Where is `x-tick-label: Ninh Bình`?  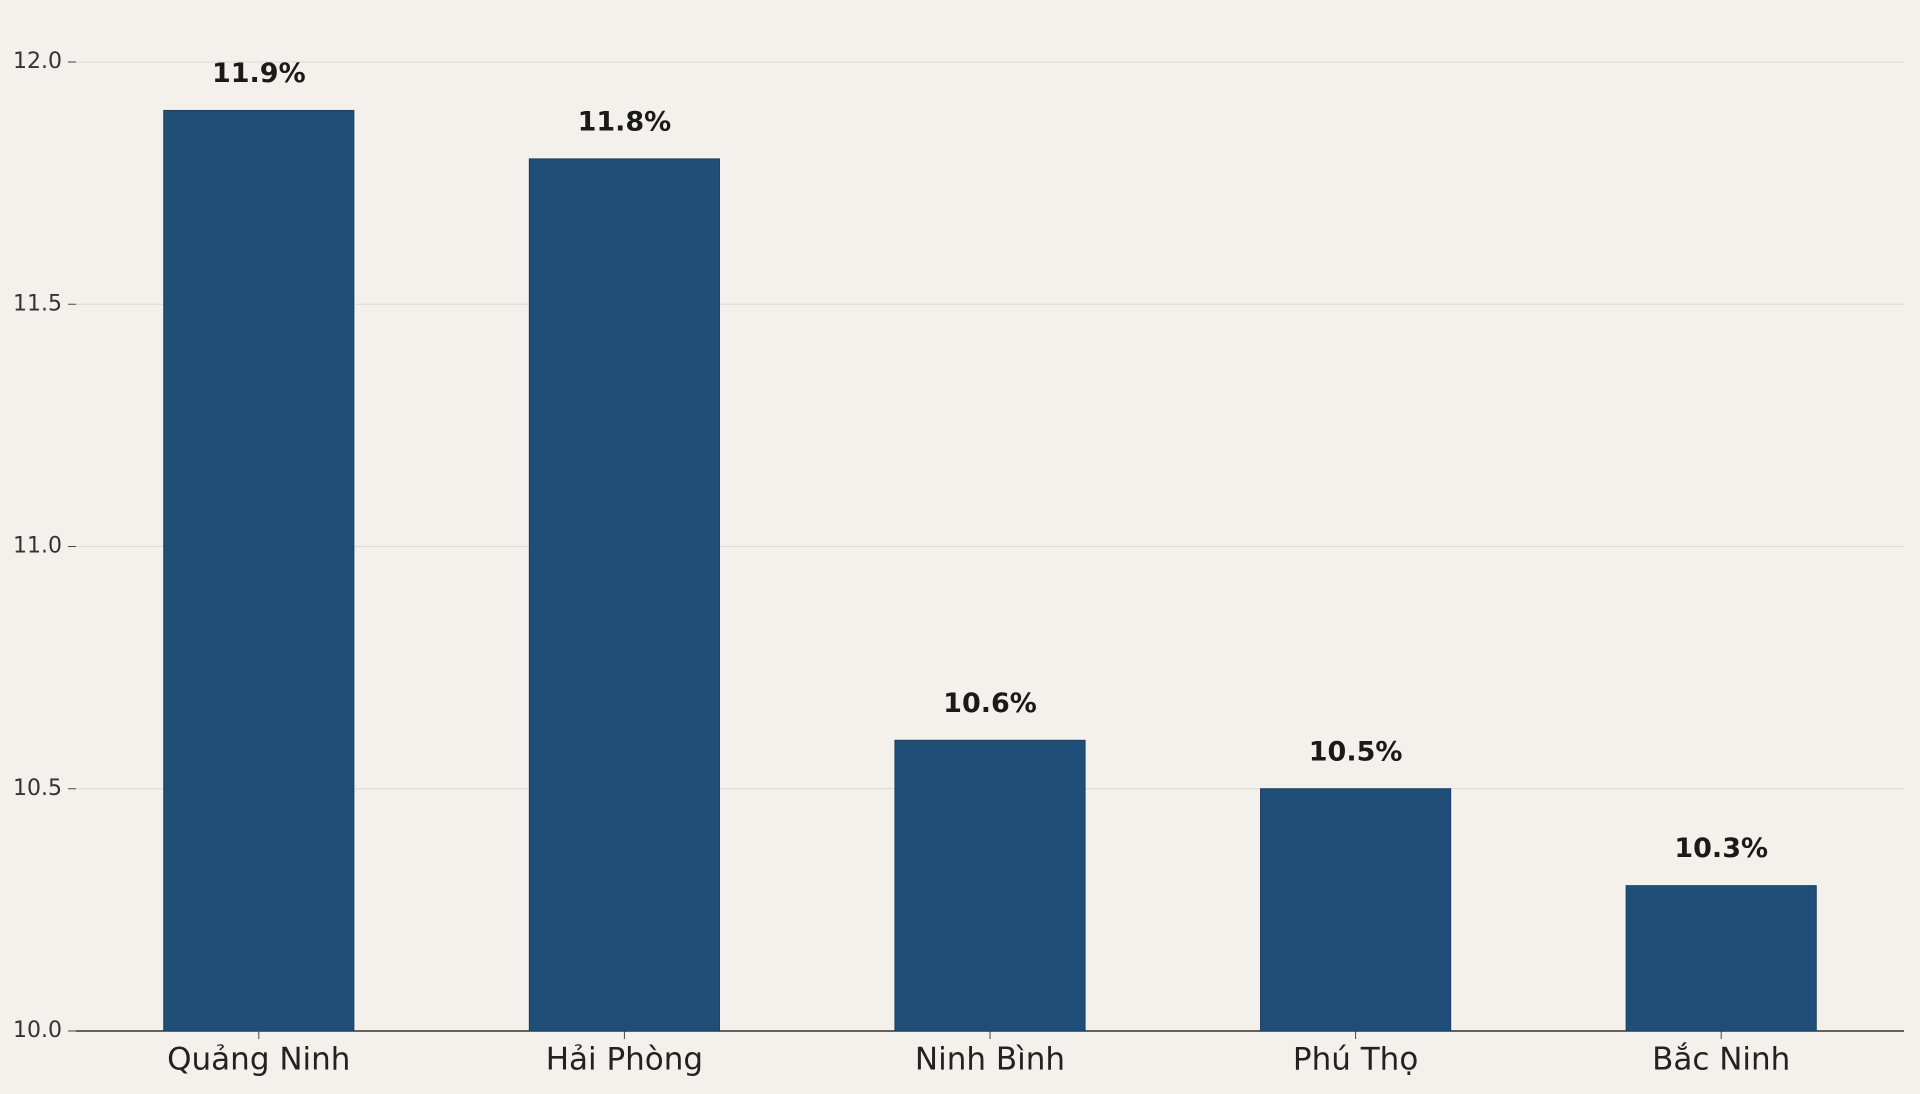 x-tick-label: Ninh Bình is located at coordinates (990, 1060).